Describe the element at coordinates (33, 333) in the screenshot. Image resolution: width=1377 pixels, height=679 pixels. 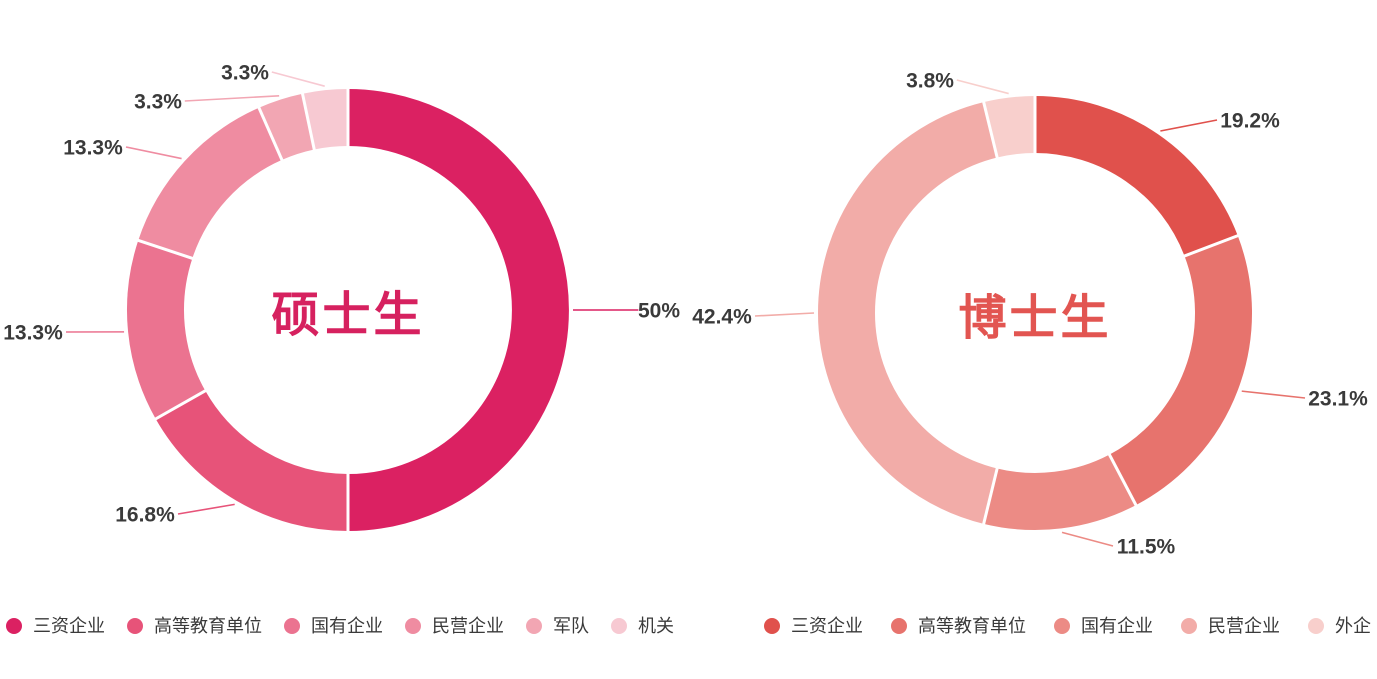
I see `donut-0-value-label-2: 13.3%` at that location.